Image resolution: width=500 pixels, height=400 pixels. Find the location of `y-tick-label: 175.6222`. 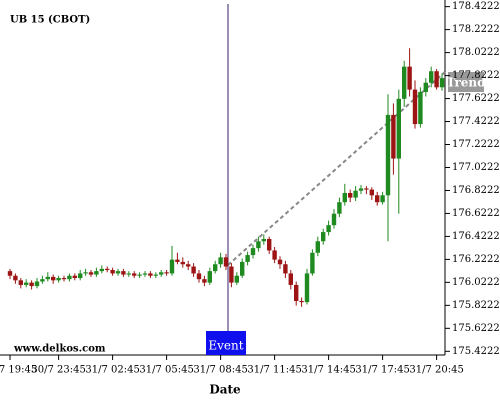

y-tick-label: 175.6222 is located at coordinates (476, 328).